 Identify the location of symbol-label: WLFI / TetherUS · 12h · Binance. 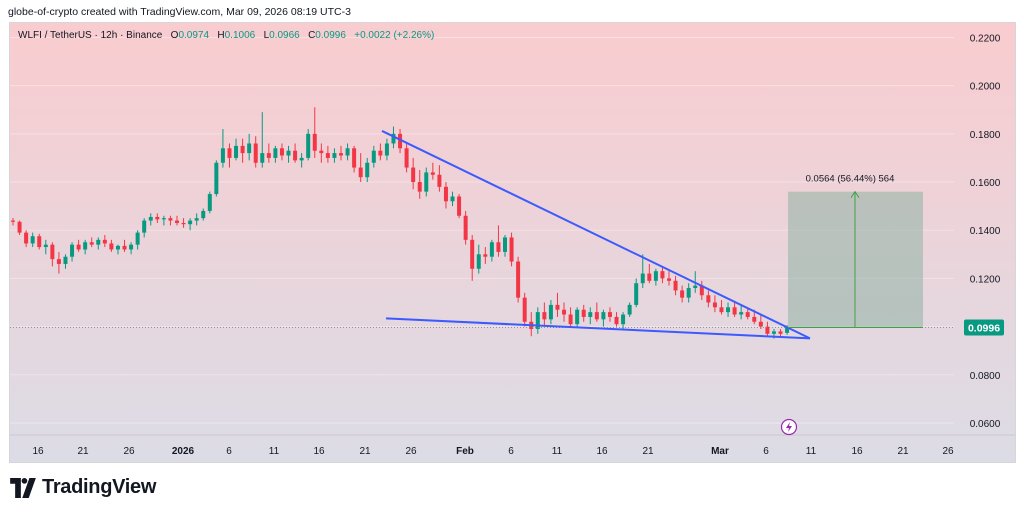
(90, 35).